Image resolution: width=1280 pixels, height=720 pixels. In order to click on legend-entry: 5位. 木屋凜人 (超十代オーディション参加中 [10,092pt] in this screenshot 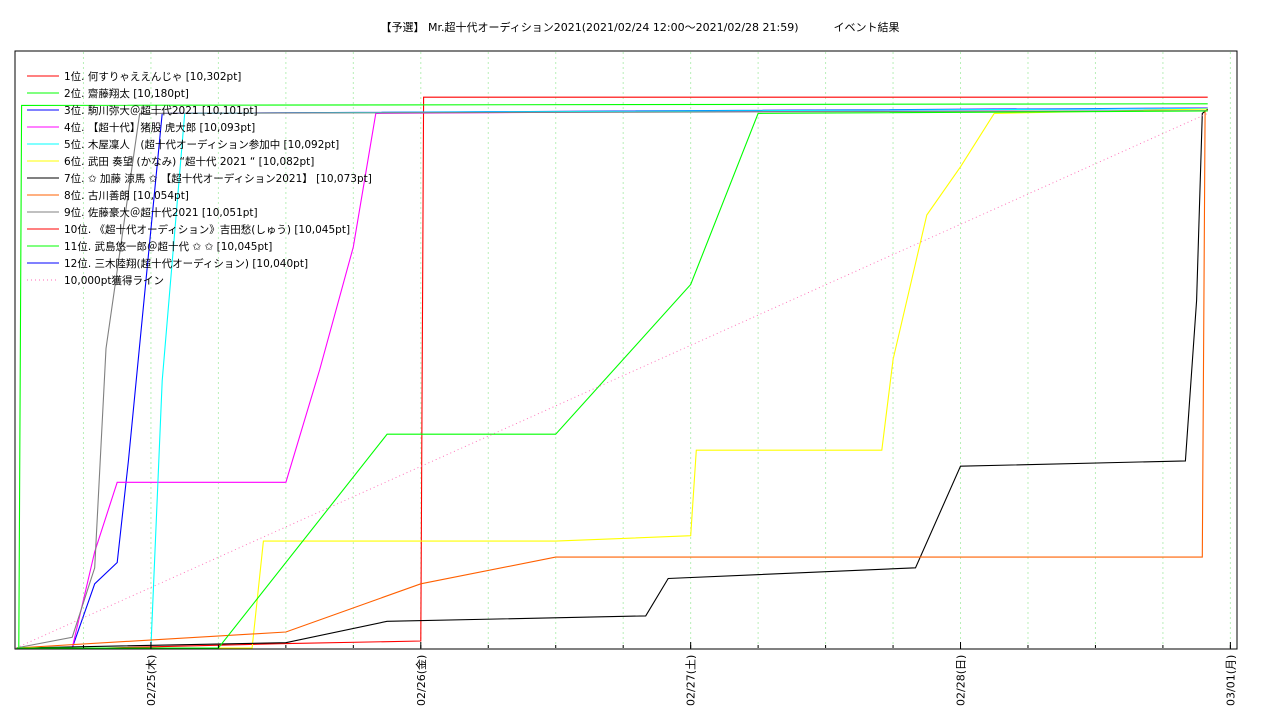, I will do `click(201, 144)`.